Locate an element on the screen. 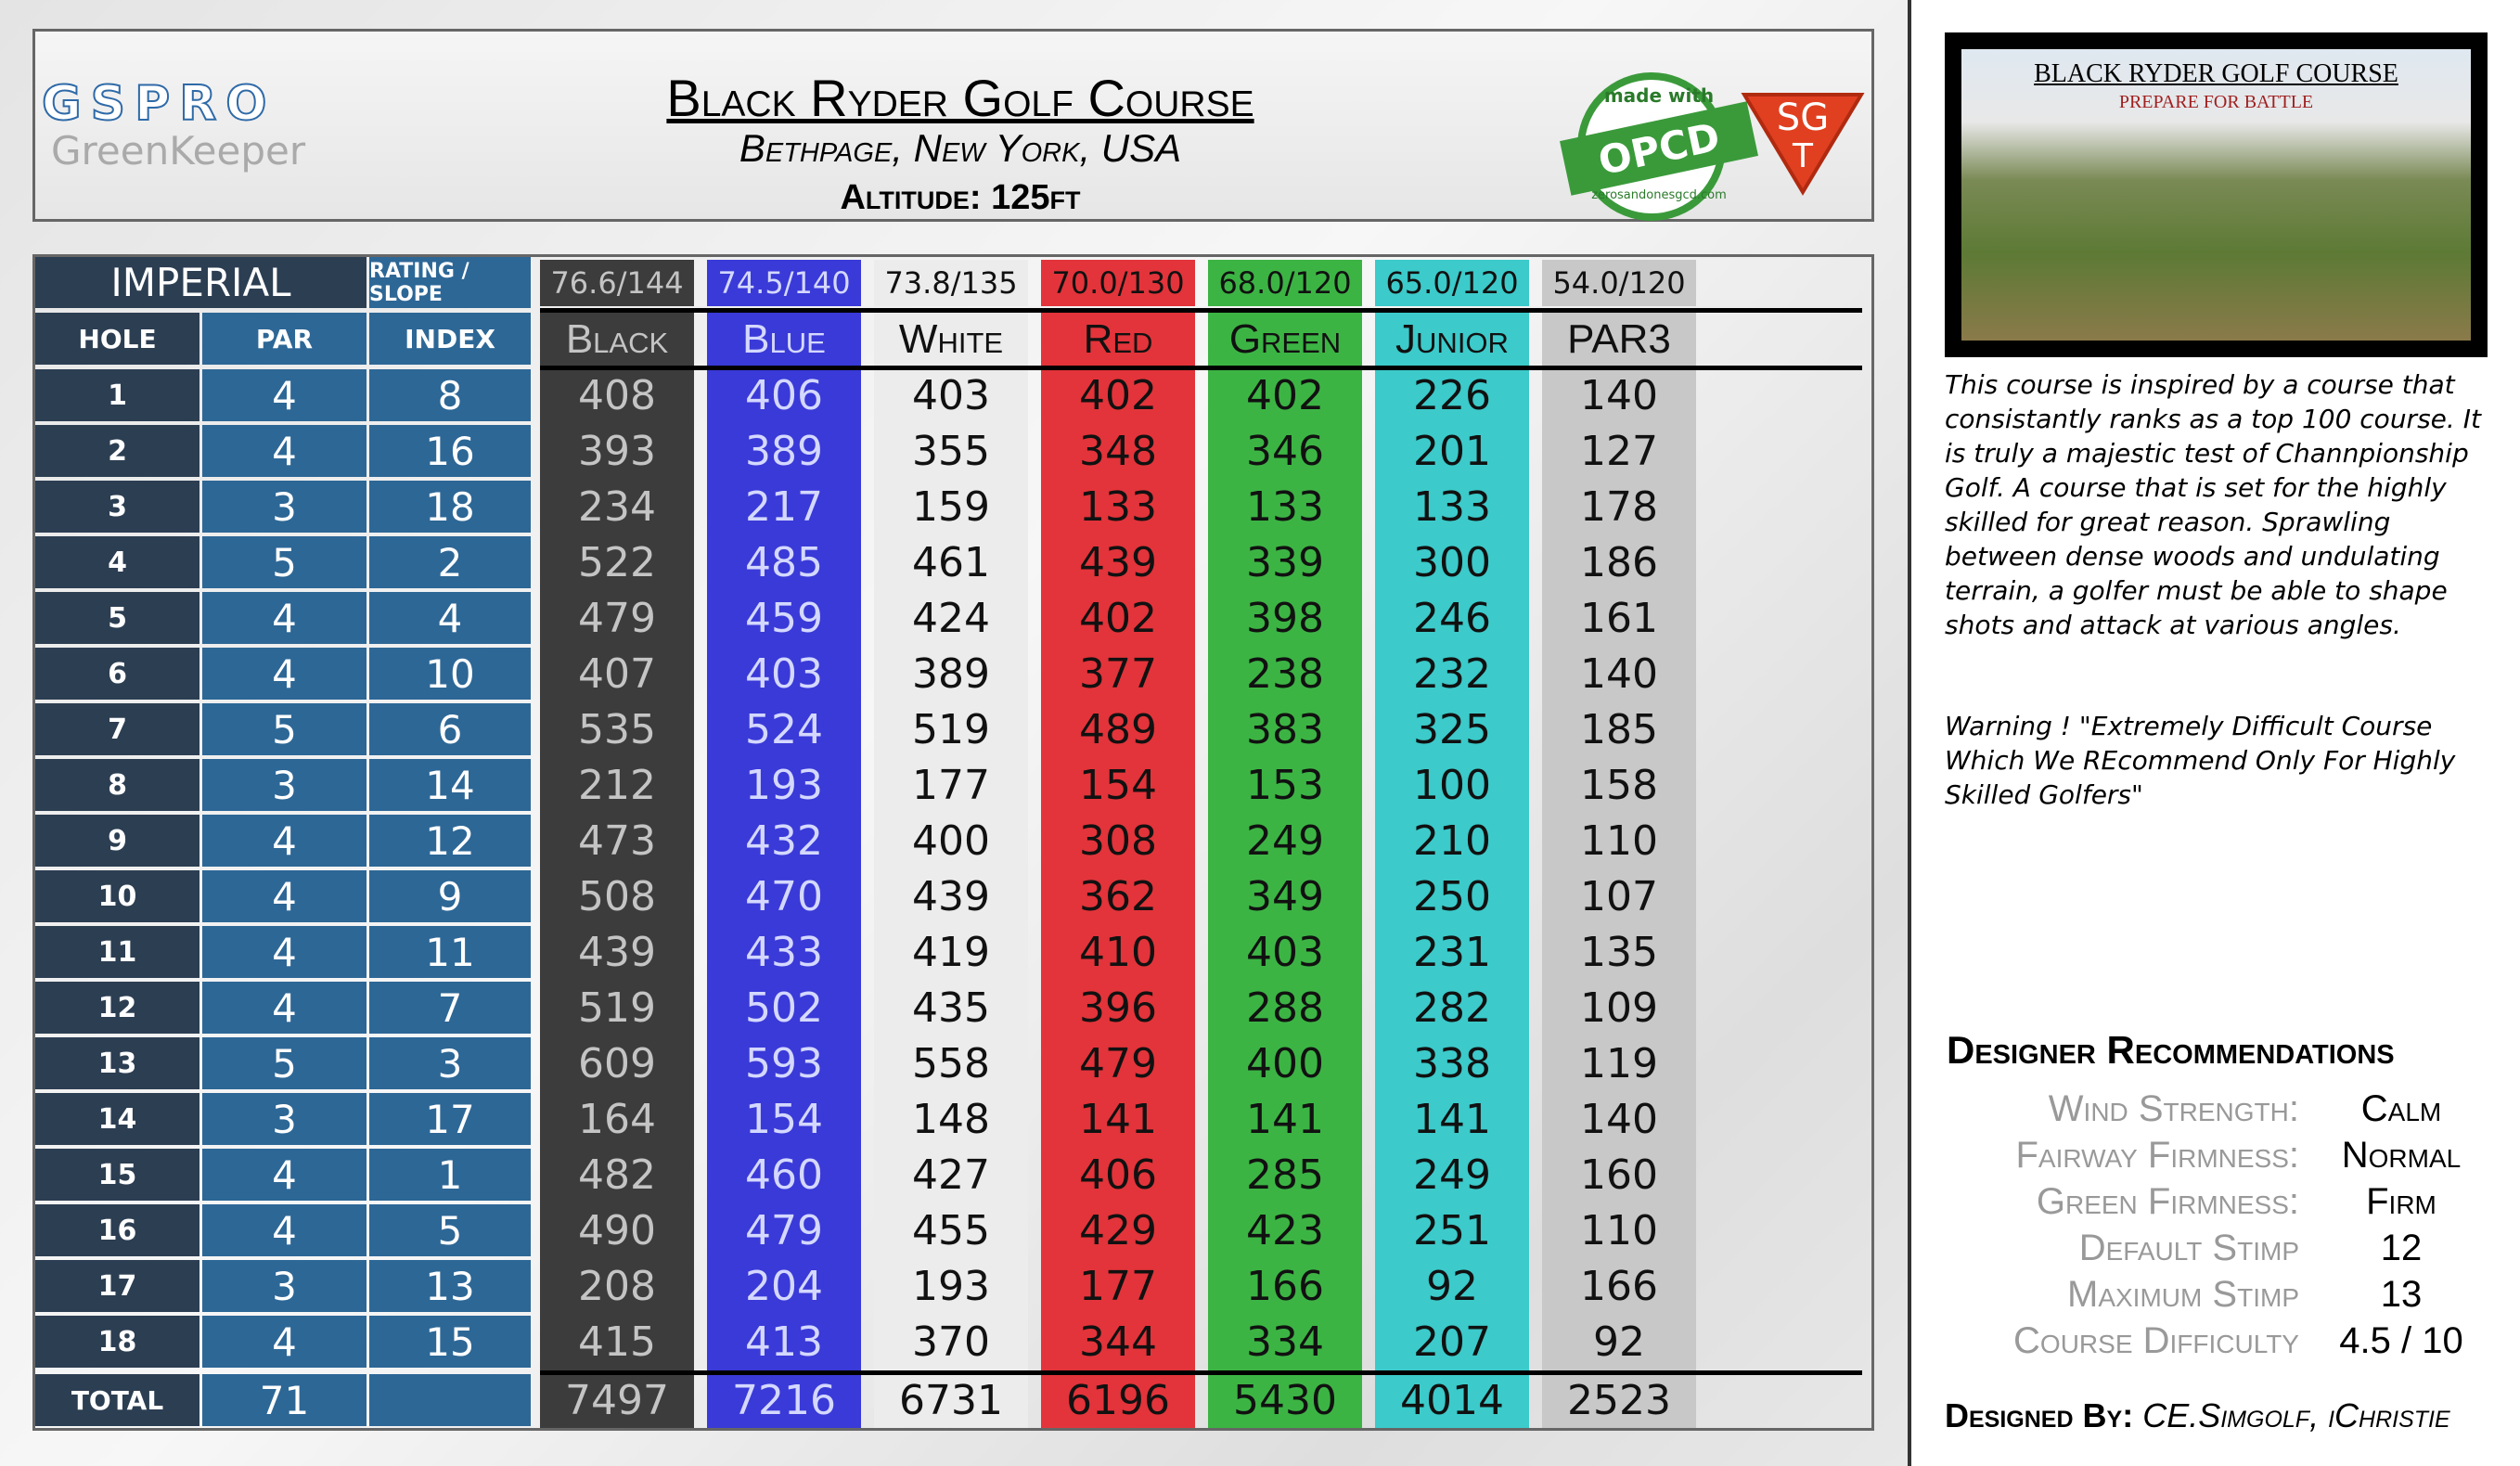 The image size is (2520, 1466). tee-rating: 74.5/140 is located at coordinates (784, 283).